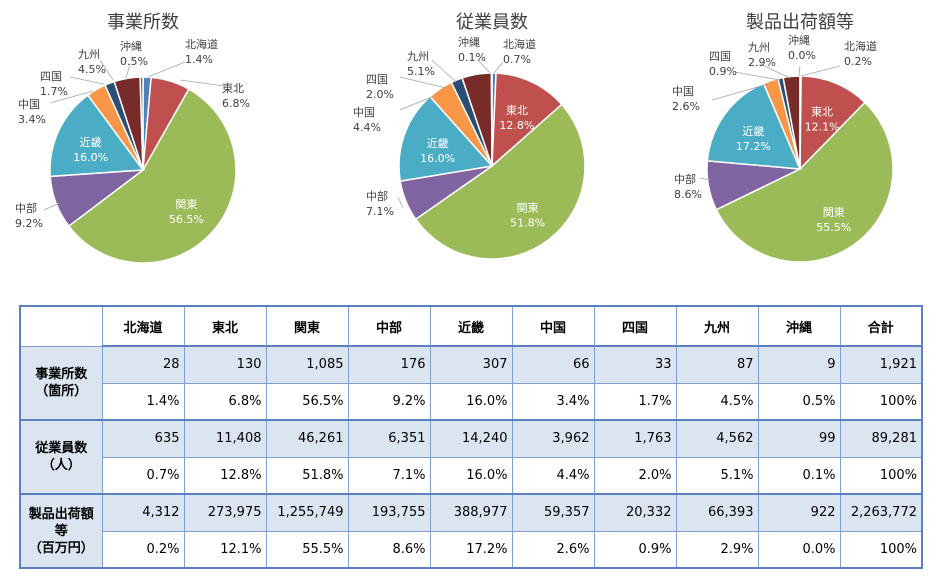 The image size is (939, 587). What do you see at coordinates (380, 94) in the screenshot?
I see `slice-value-label: 2.0%` at bounding box center [380, 94].